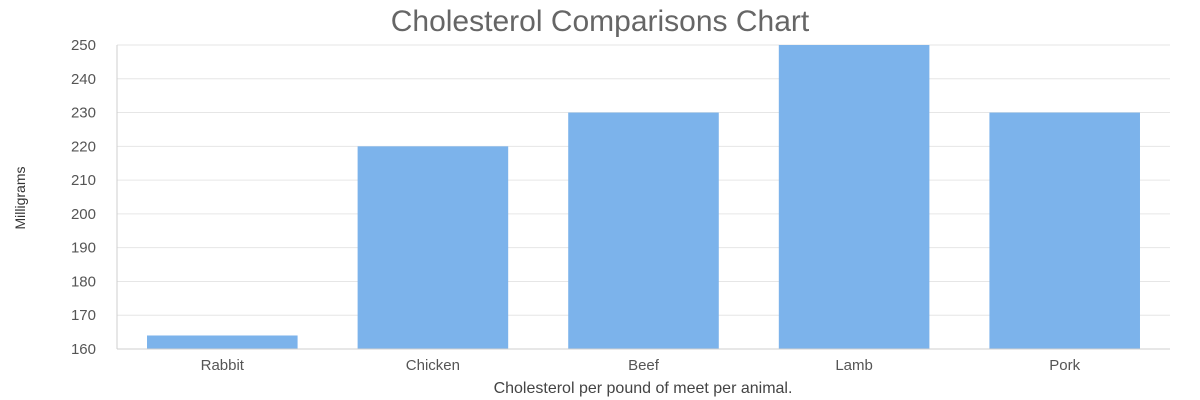  Describe the element at coordinates (83, 79) in the screenshot. I see `y-tick-label: 240` at that location.